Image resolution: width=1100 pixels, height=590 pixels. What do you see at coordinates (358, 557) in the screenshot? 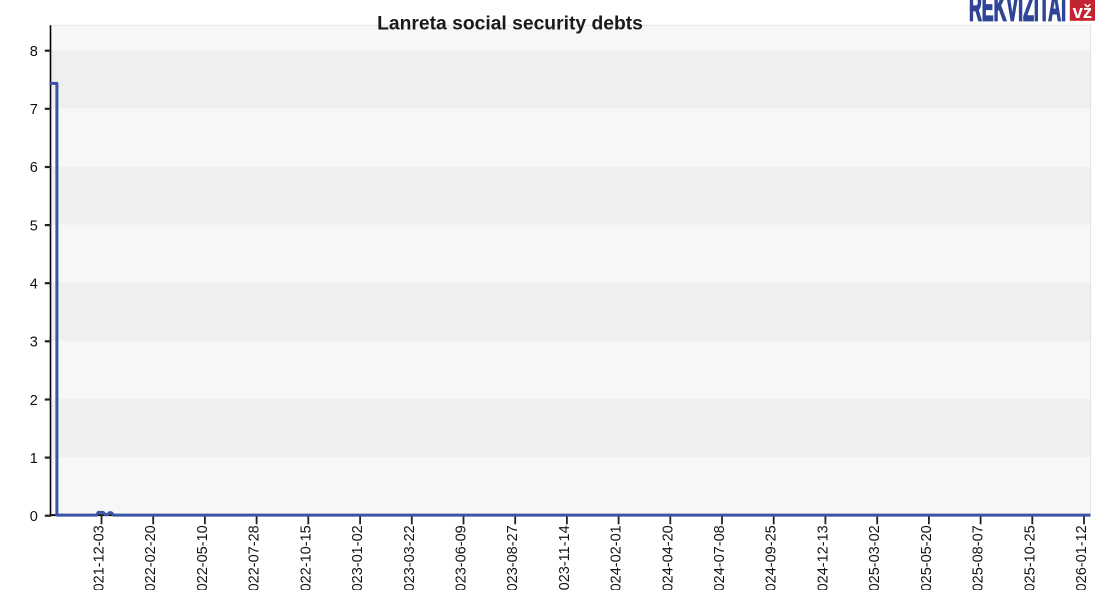
I see `svg-text: 2023-01-02` at bounding box center [358, 557].